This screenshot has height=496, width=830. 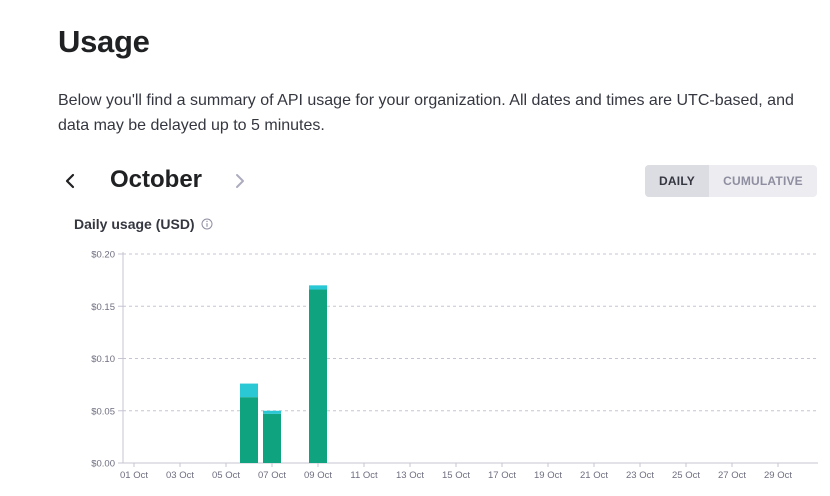 I want to click on x-tick-label: 03 Oct, so click(x=180, y=475).